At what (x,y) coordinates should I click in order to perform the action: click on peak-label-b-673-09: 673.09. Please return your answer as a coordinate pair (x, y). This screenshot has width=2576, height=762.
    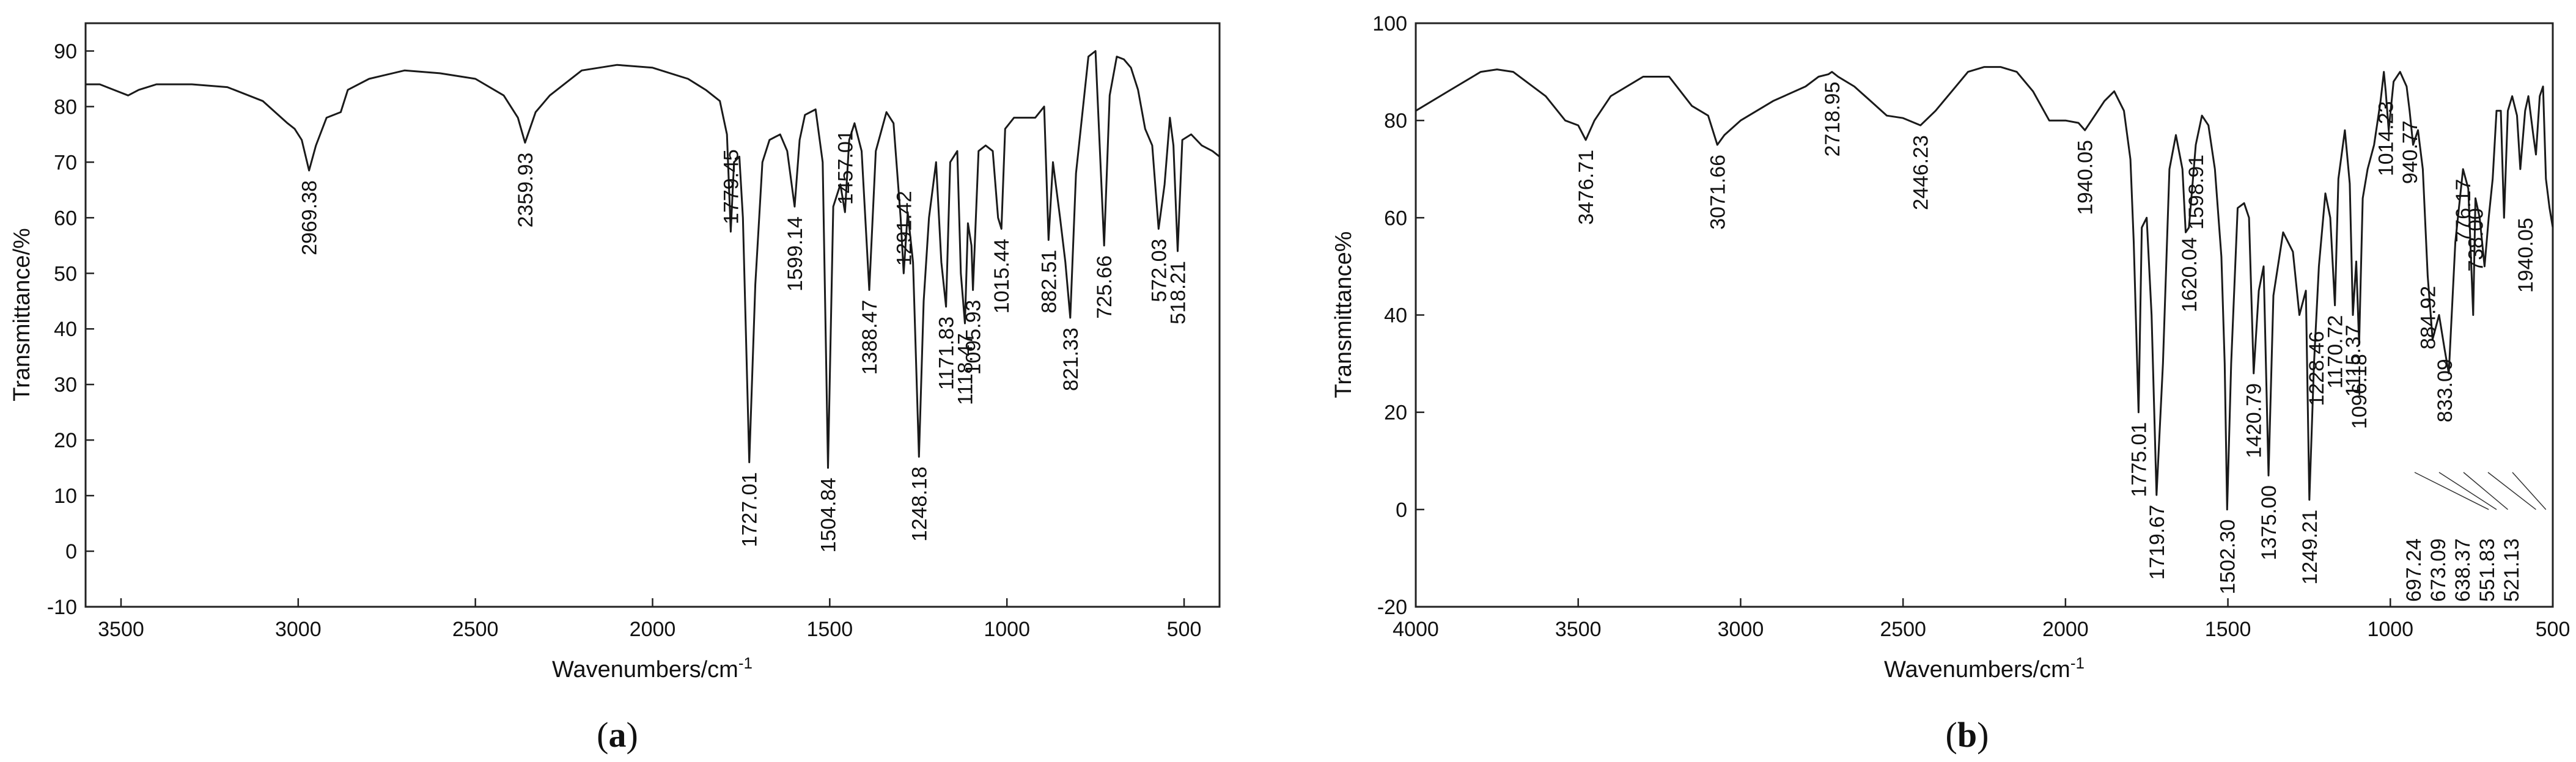
    Looking at the image, I should click on (2438, 570).